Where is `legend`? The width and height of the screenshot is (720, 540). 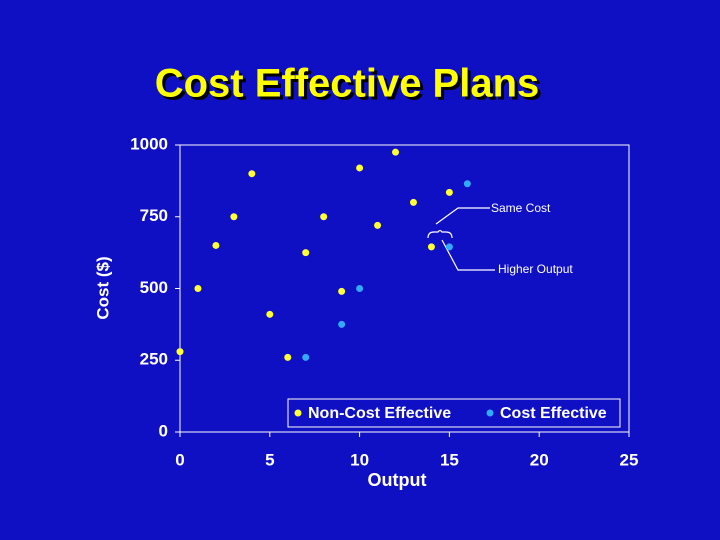 legend is located at coordinates (454, 413).